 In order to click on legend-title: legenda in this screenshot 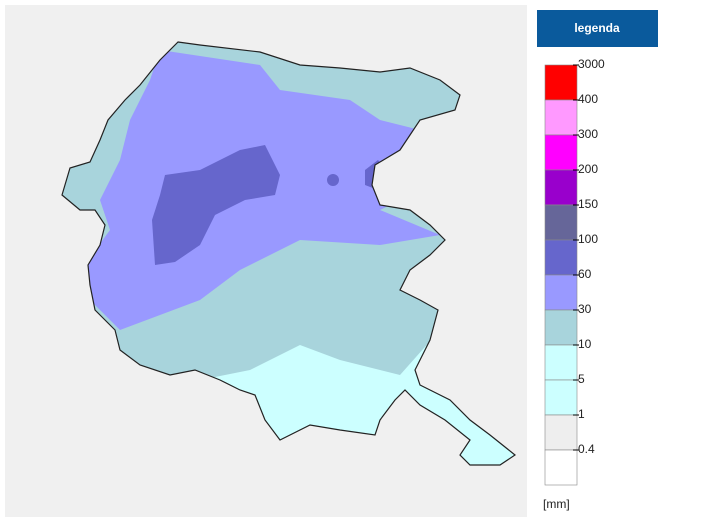, I will do `click(597, 28)`.